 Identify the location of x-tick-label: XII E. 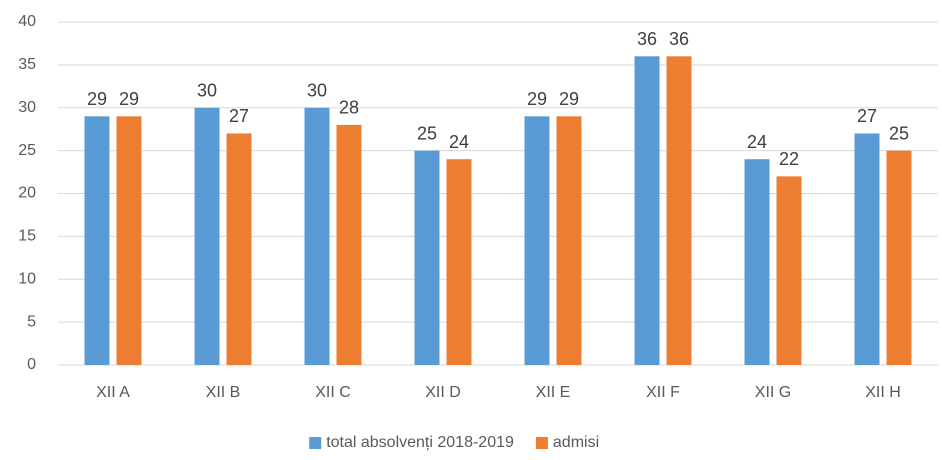
(553, 392).